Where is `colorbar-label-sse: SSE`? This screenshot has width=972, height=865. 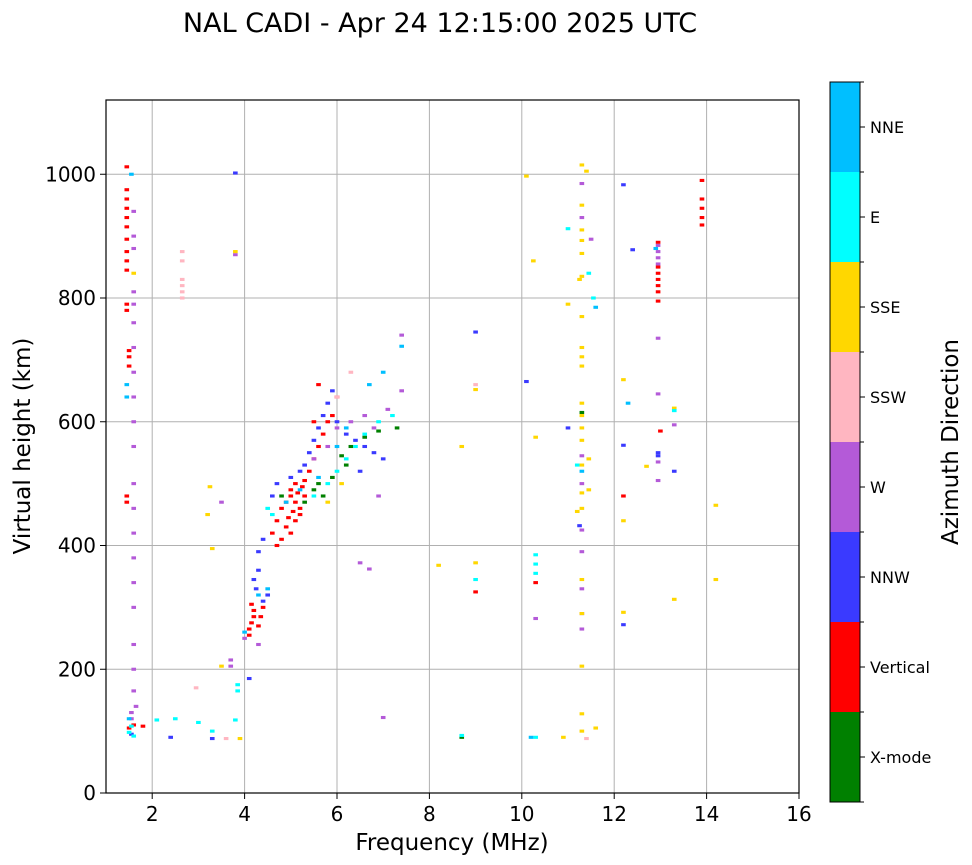 colorbar-label-sse: SSE is located at coordinates (885, 307).